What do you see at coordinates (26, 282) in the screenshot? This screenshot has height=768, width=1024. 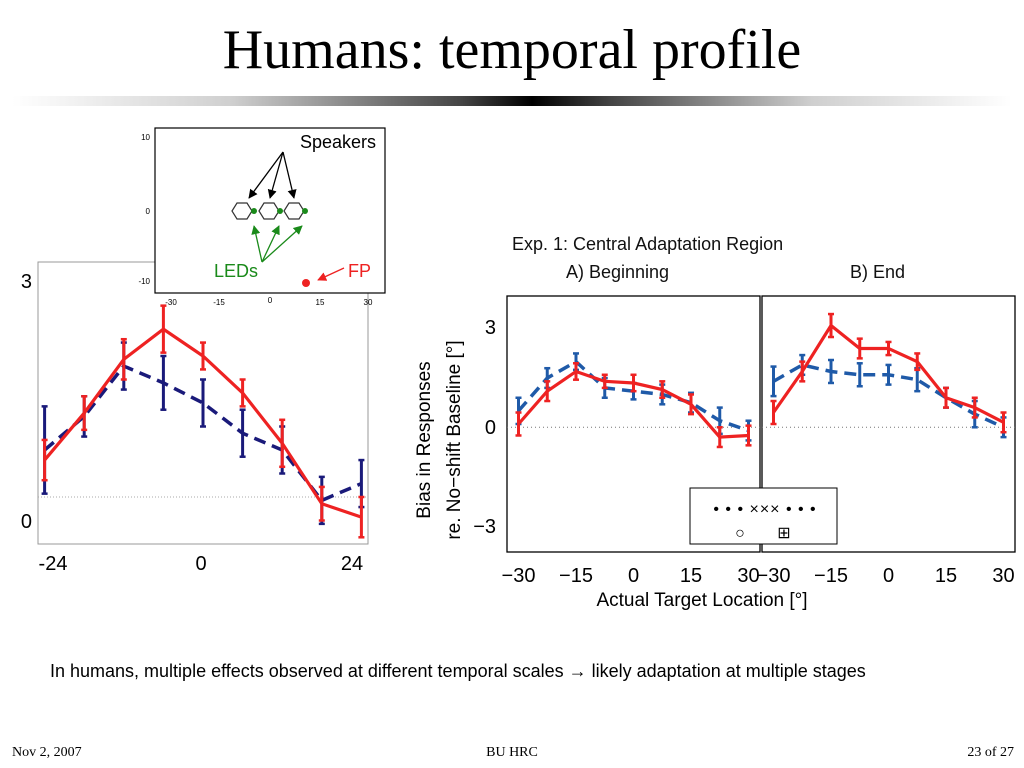 I see `left-ytick-3: 3` at bounding box center [26, 282].